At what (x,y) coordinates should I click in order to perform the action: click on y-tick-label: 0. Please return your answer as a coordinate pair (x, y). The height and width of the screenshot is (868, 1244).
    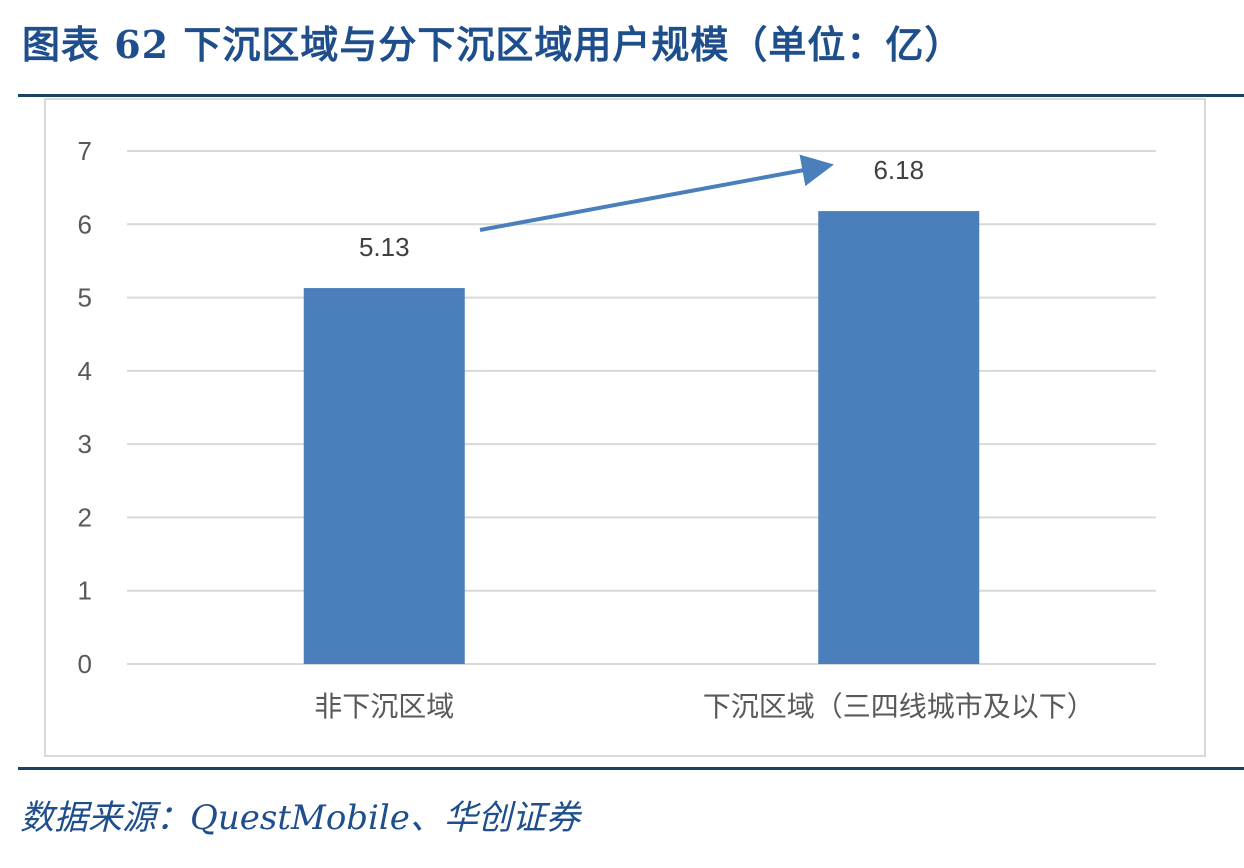
    Looking at the image, I should click on (85, 664).